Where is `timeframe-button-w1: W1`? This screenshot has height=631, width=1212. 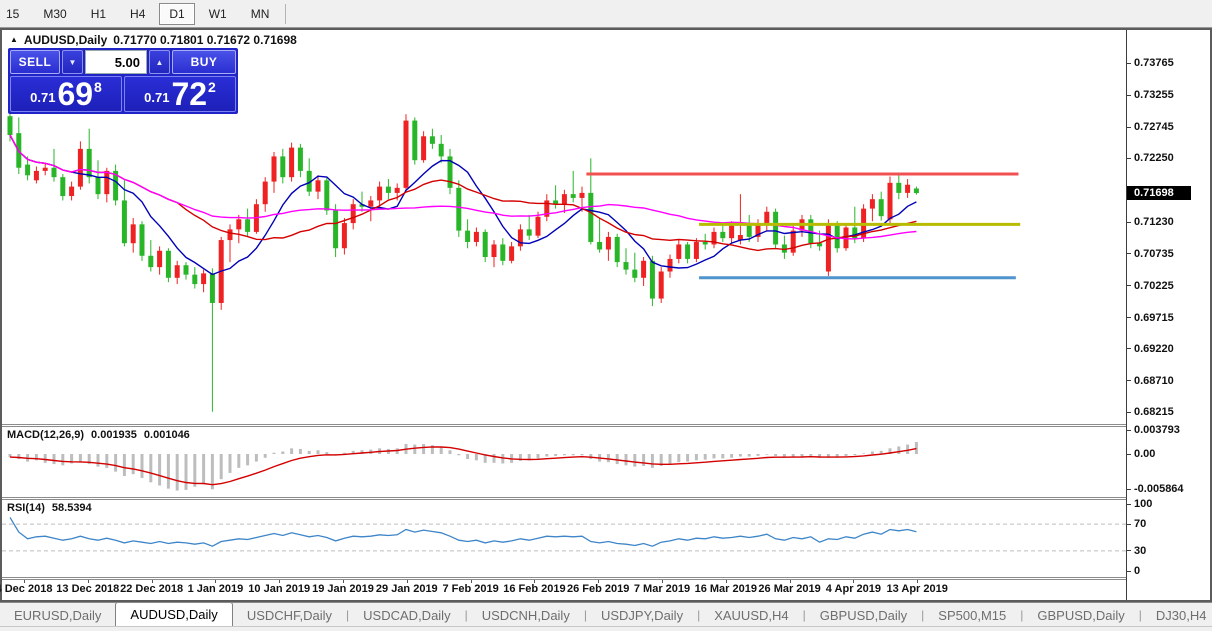
timeframe-button-w1: W1 is located at coordinates (217, 13).